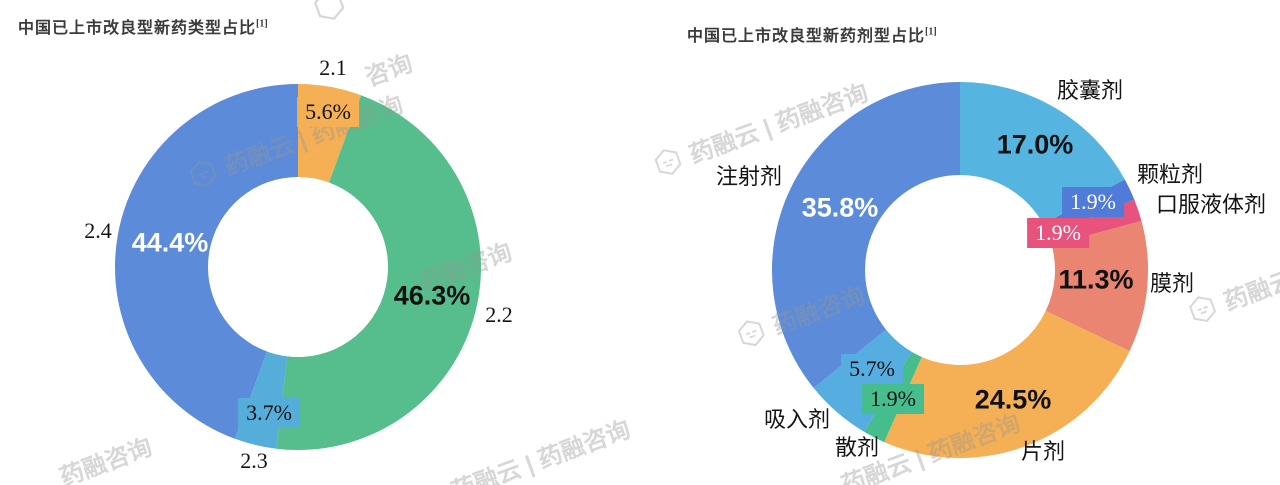 Image resolution: width=1280 pixels, height=485 pixels. Describe the element at coordinates (1172, 283) in the screenshot. I see `slice-label-film: 膜剂` at that location.